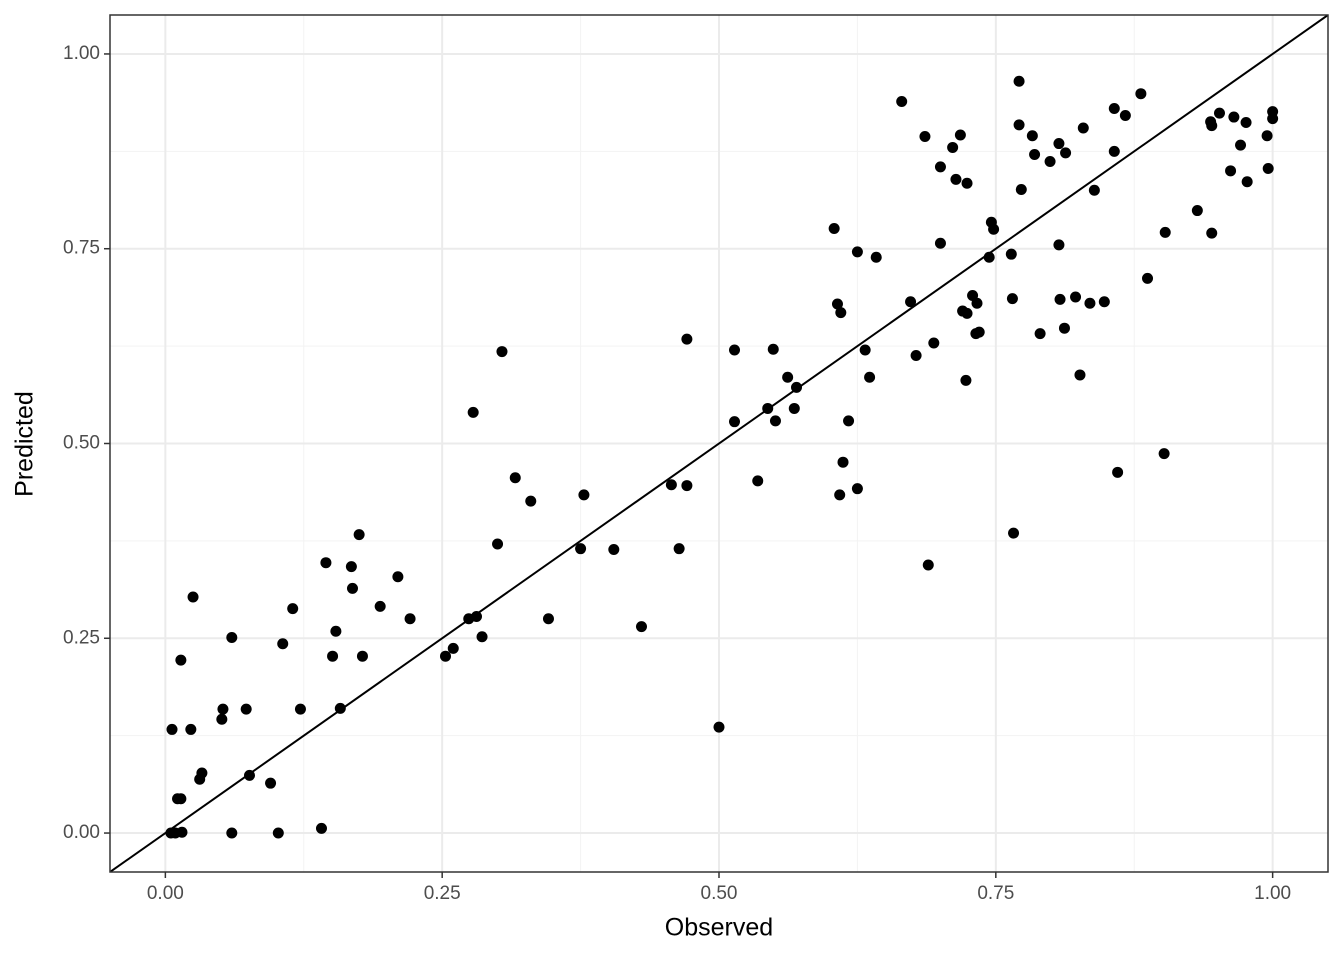  I want to click on y-axis-title: Predicted, so click(25, 444).